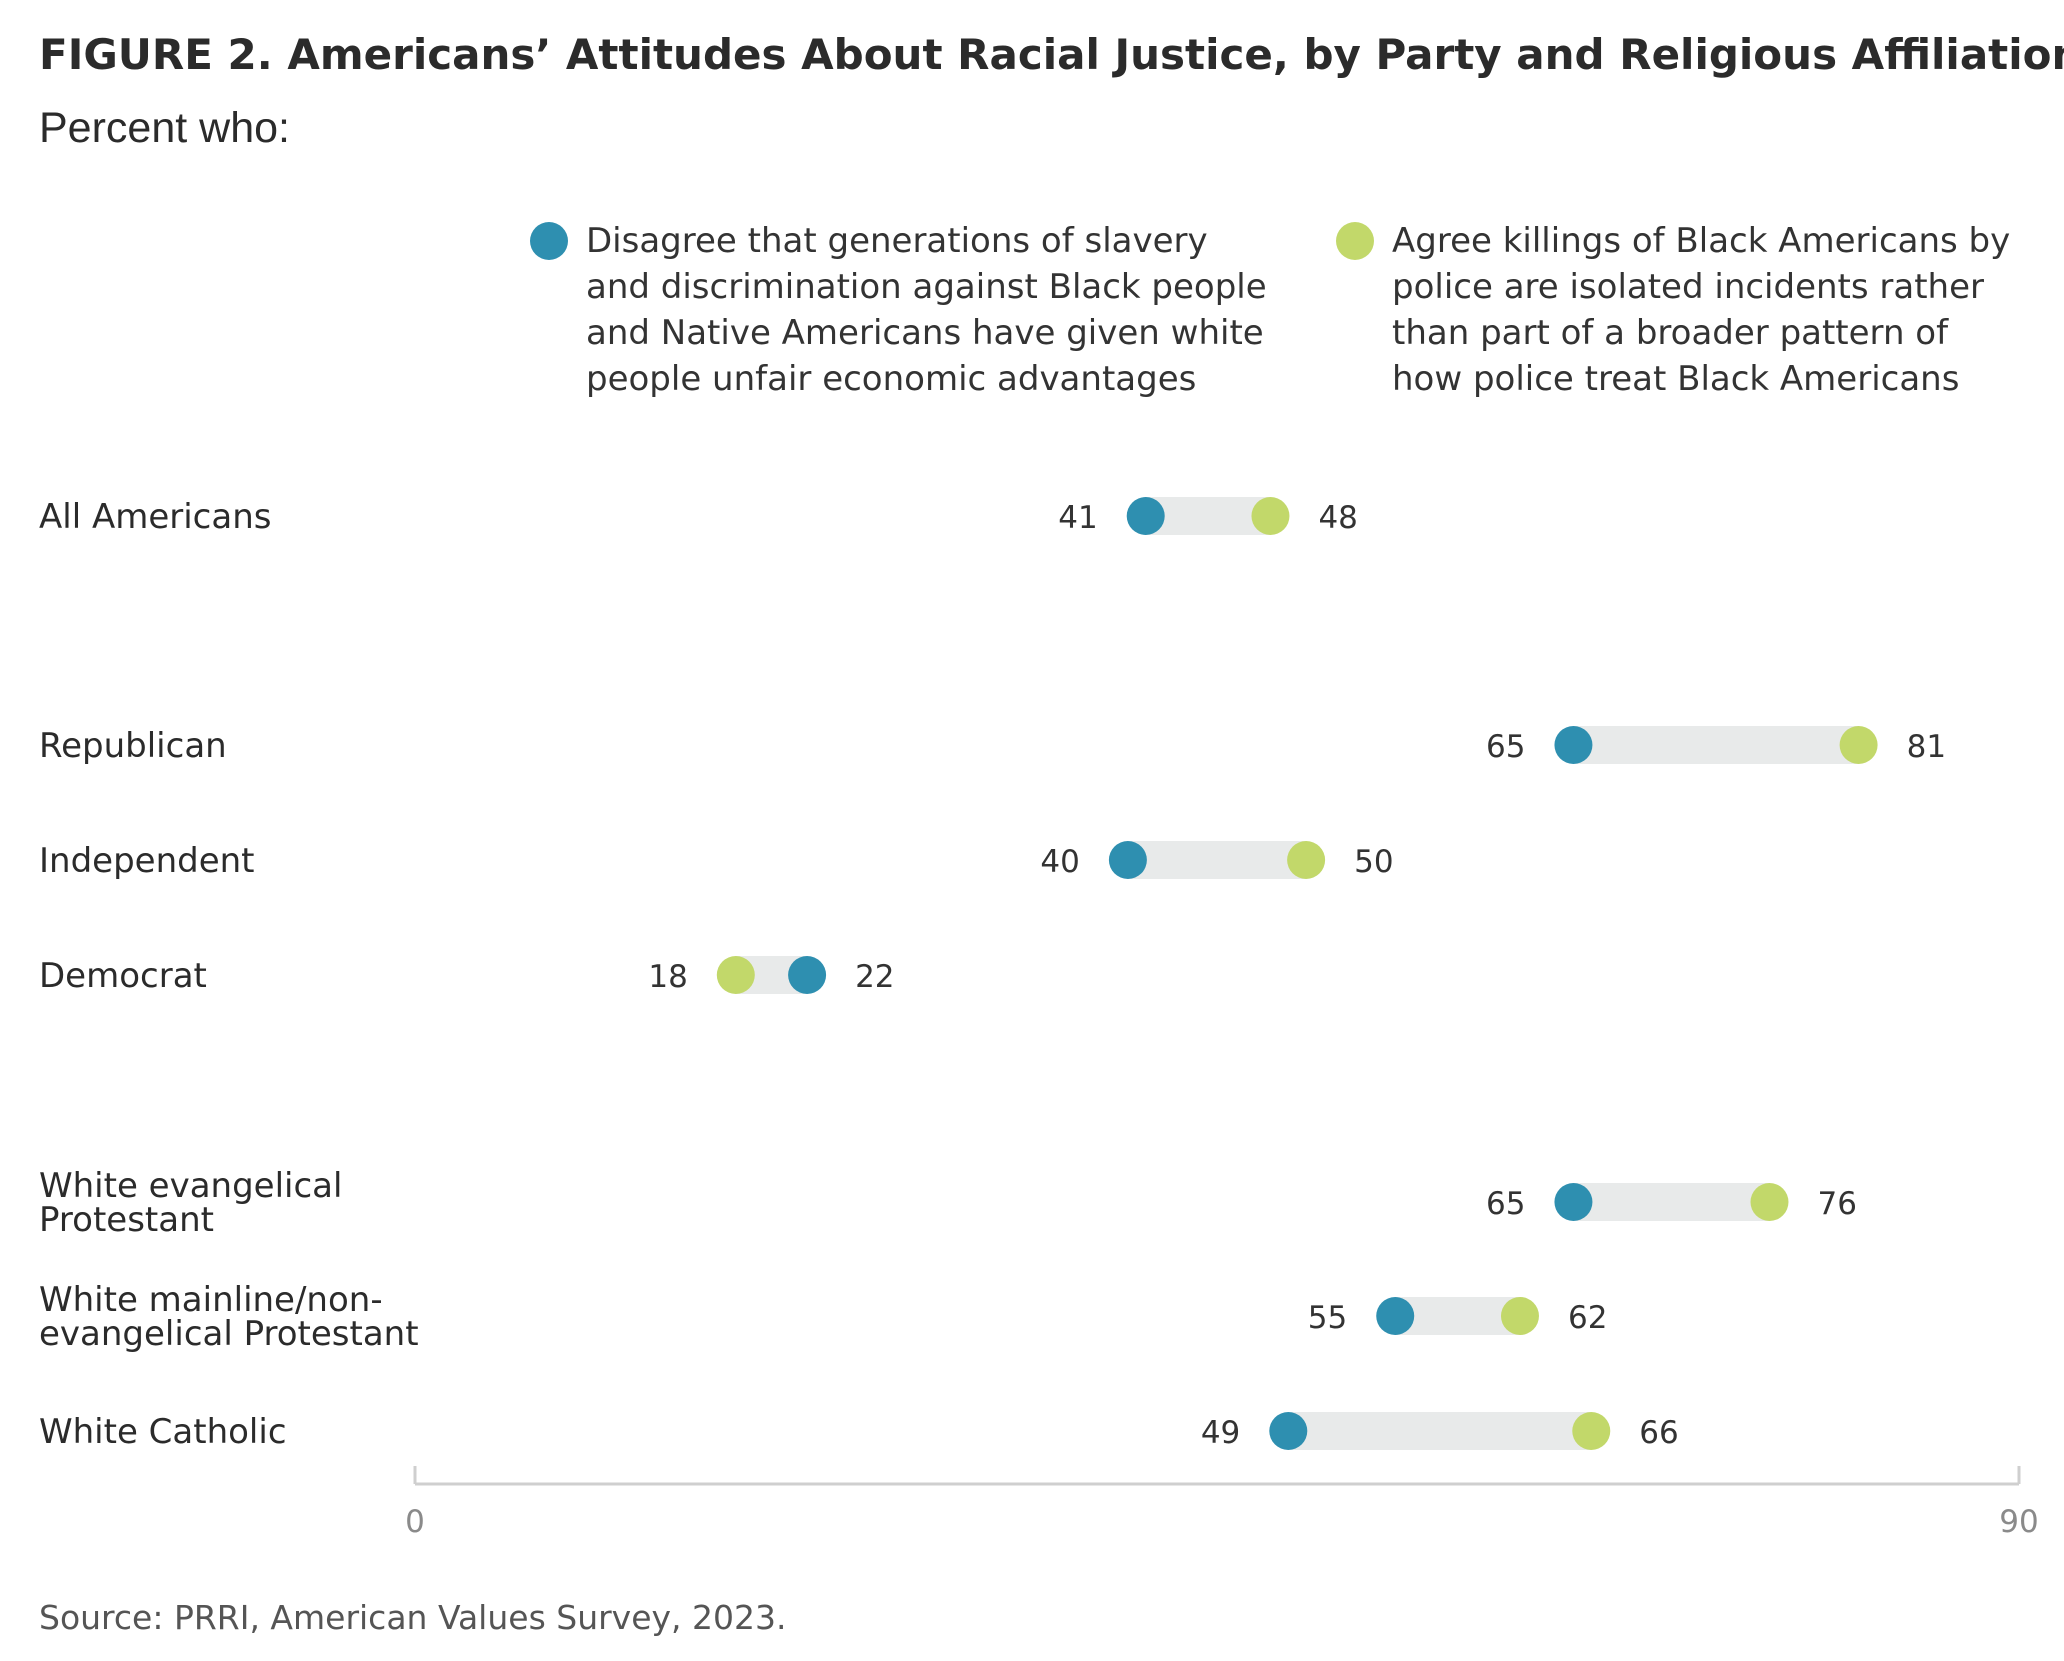 The image size is (2064, 1661). What do you see at coordinates (1926, 747) in the screenshot?
I see `value-label-high: 81` at bounding box center [1926, 747].